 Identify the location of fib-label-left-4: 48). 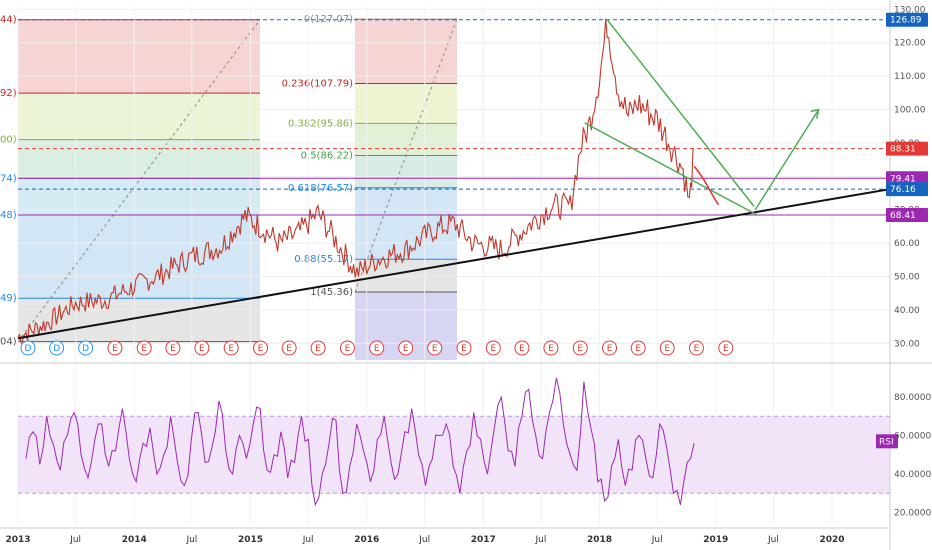
(8, 215).